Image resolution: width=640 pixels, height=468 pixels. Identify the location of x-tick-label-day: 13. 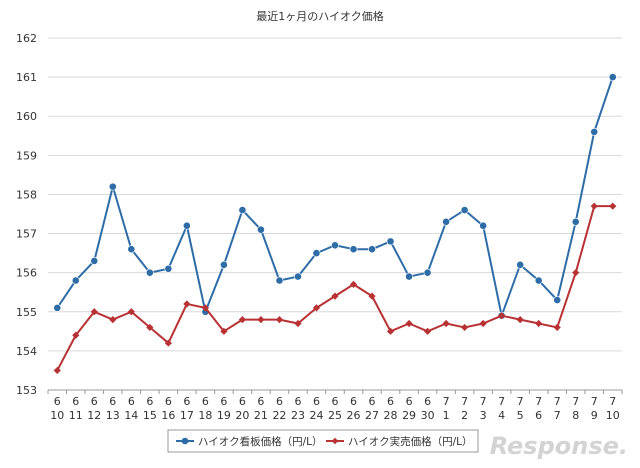
(113, 415).